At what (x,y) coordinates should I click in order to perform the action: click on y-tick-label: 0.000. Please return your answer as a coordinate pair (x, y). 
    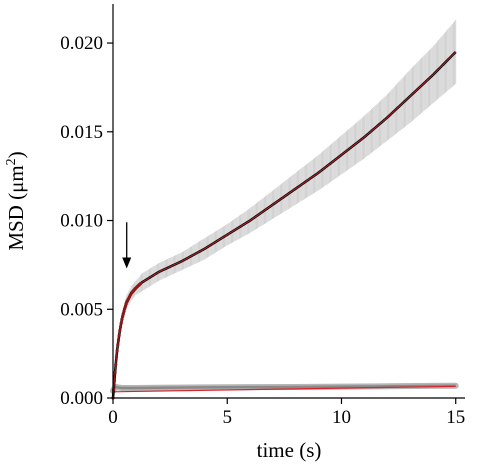
    Looking at the image, I should click on (81, 398).